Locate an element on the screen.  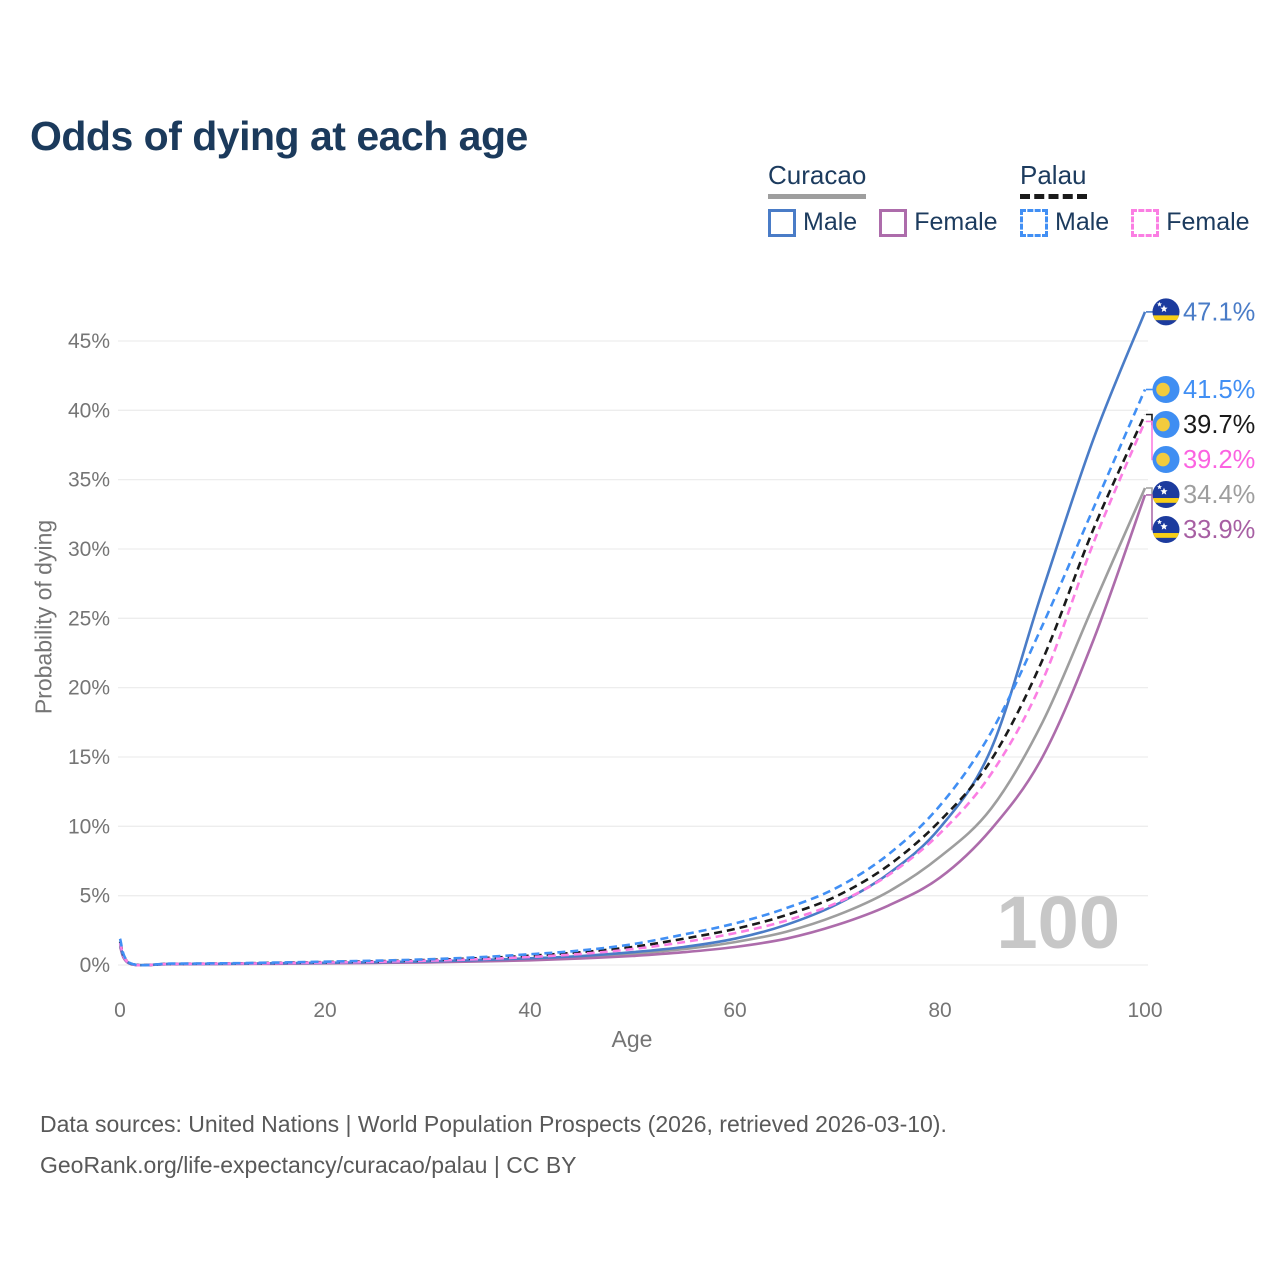
end-label-palau-total: 39.7% is located at coordinates (1219, 425).